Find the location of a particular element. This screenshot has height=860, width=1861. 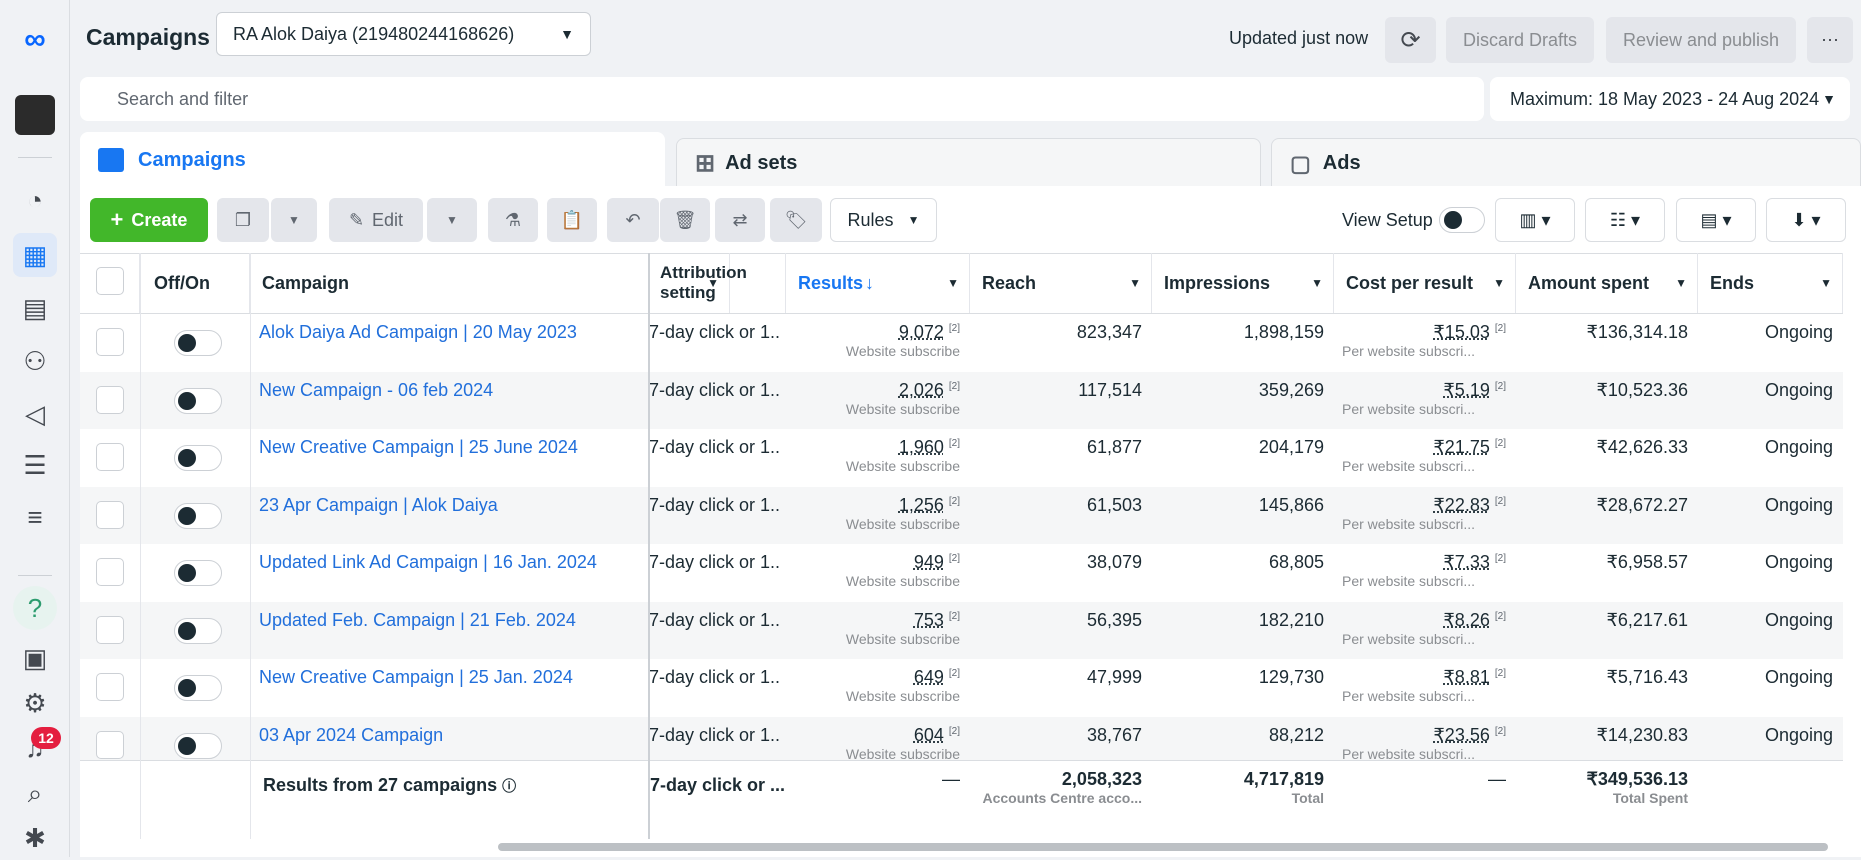

reports-button: ▤ ▾ is located at coordinates (1716, 220).